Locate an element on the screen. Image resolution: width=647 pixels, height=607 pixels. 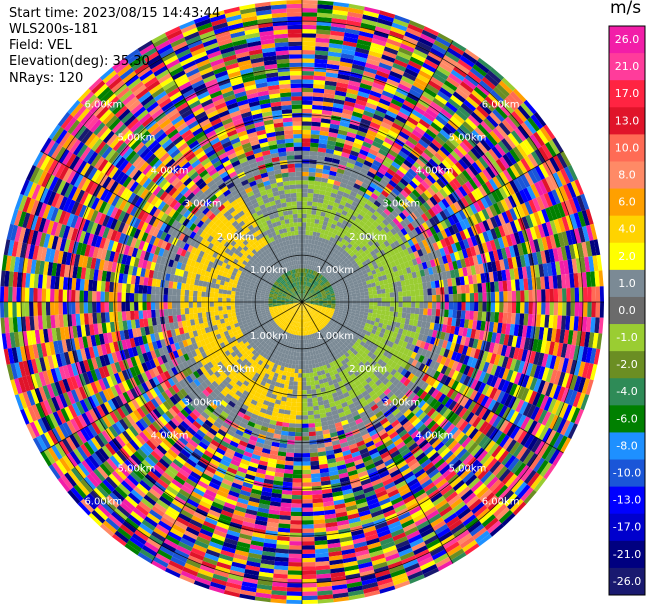
colorbar-tick-label: 2.0 is located at coordinates (627, 256).